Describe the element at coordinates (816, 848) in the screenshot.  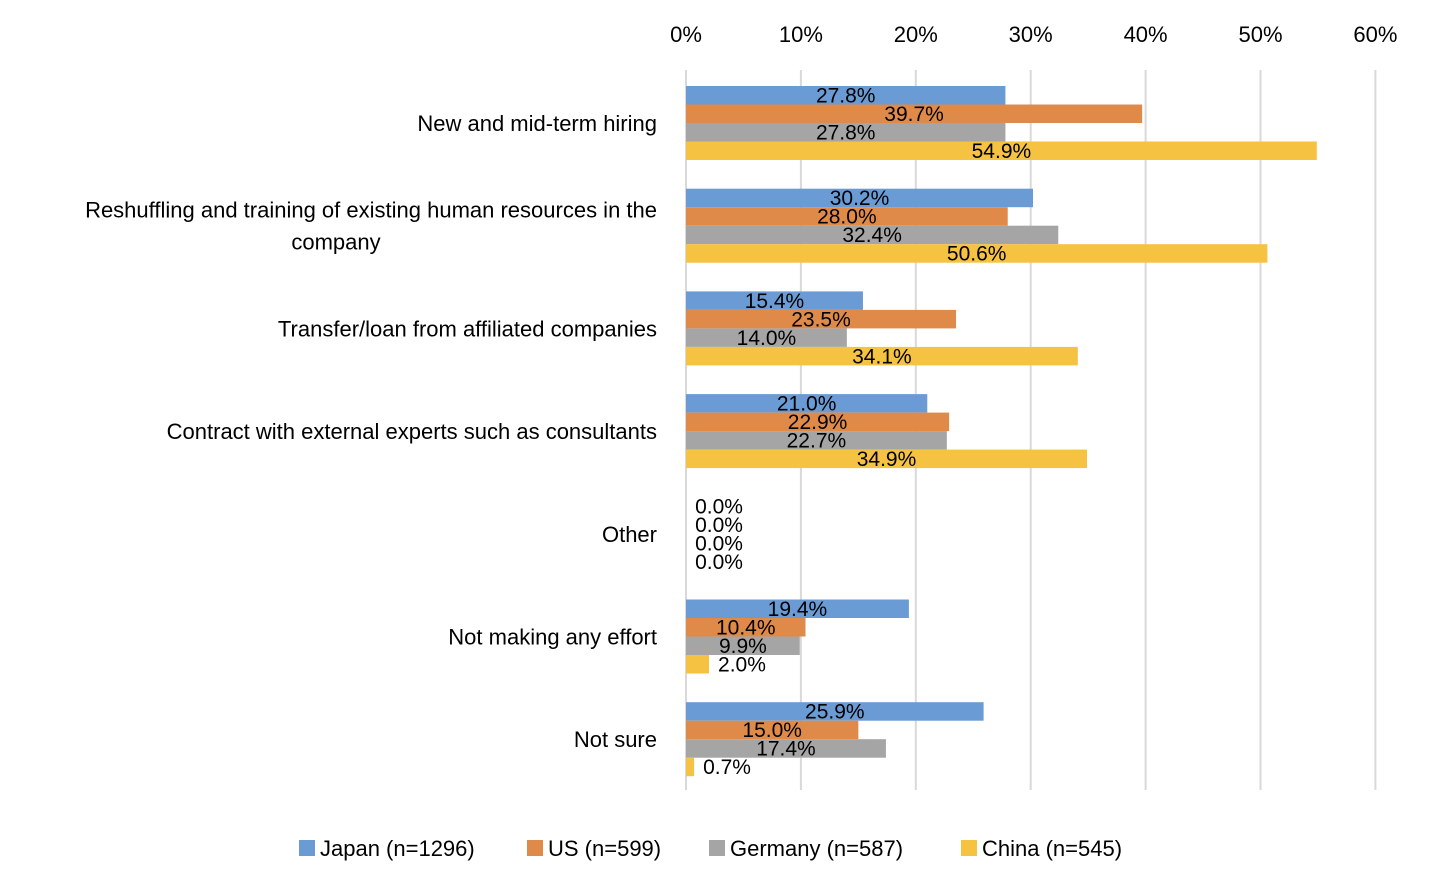
I see `legend-label: Germany (n=587)` at that location.